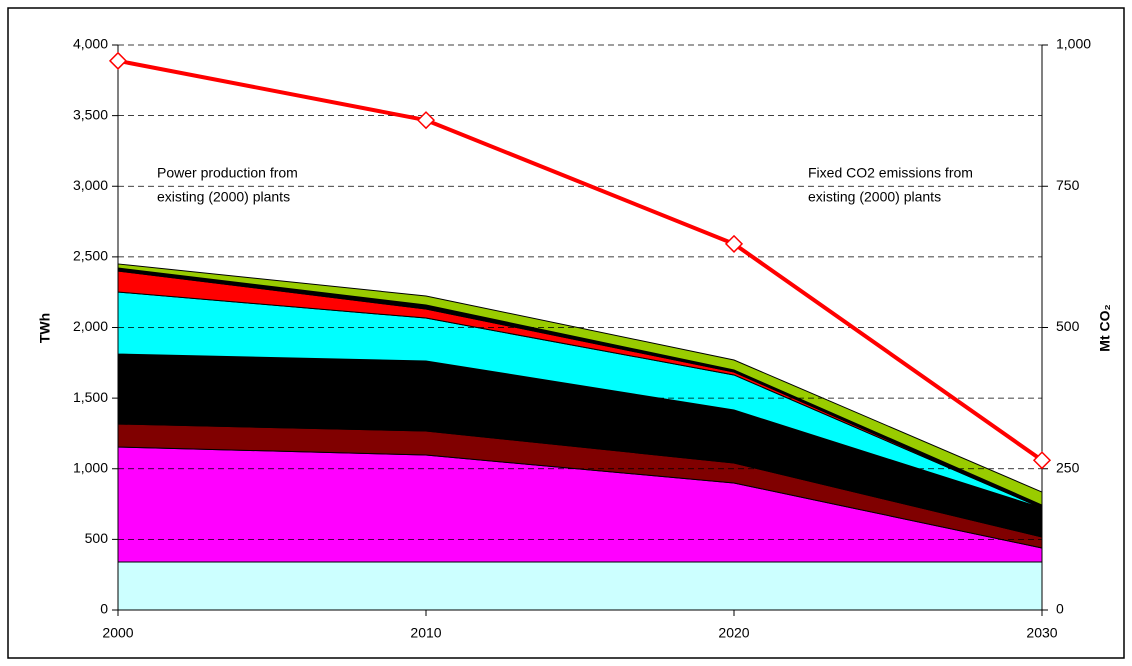  What do you see at coordinates (1068, 185) in the screenshot?
I see `y2-tick-label: 750` at bounding box center [1068, 185].